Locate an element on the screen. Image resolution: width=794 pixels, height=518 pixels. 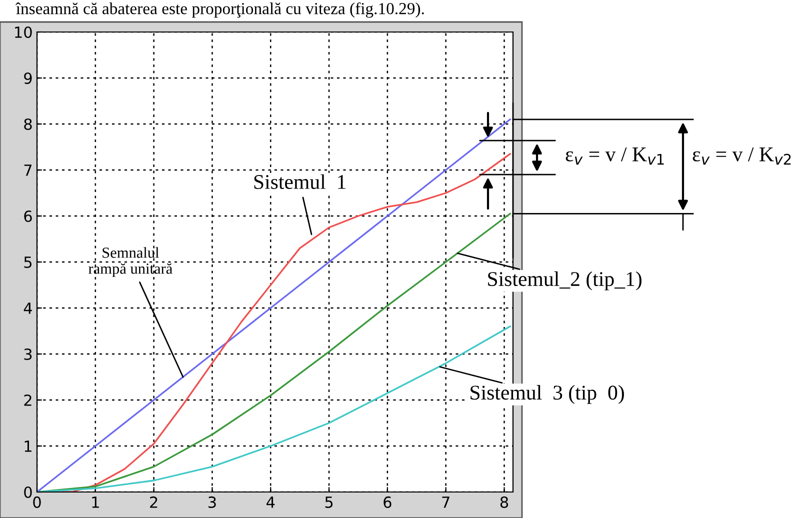
annotation: Sistemul 1 is located at coordinates (300, 182).